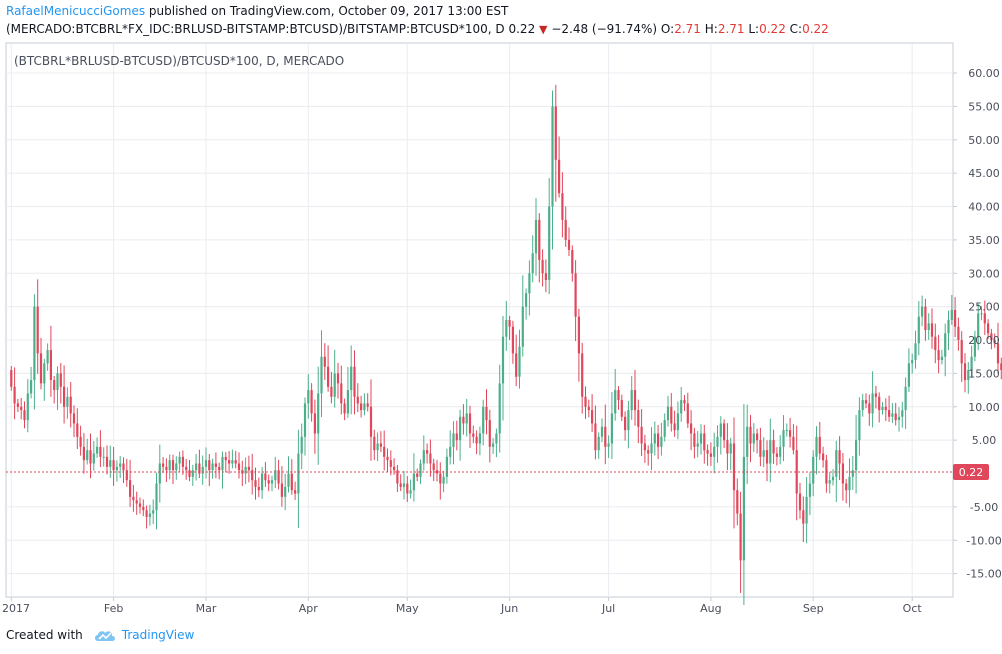 The height and width of the screenshot is (654, 1002). I want to click on y-tick-label: 50.00, so click(984, 140).